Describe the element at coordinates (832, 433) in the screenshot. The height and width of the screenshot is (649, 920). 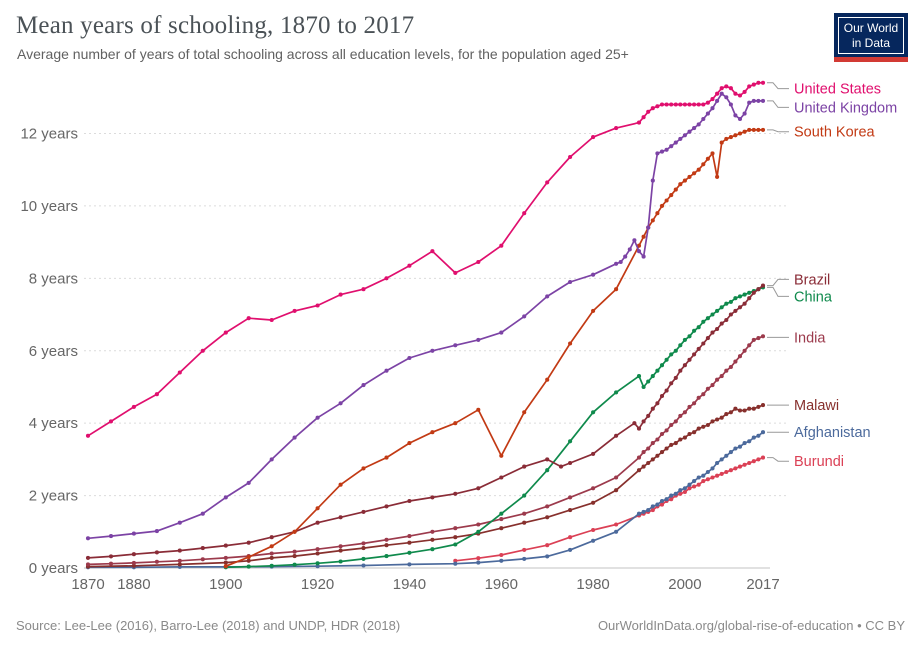
I see `series-label-afghanistan: Afghanistan` at that location.